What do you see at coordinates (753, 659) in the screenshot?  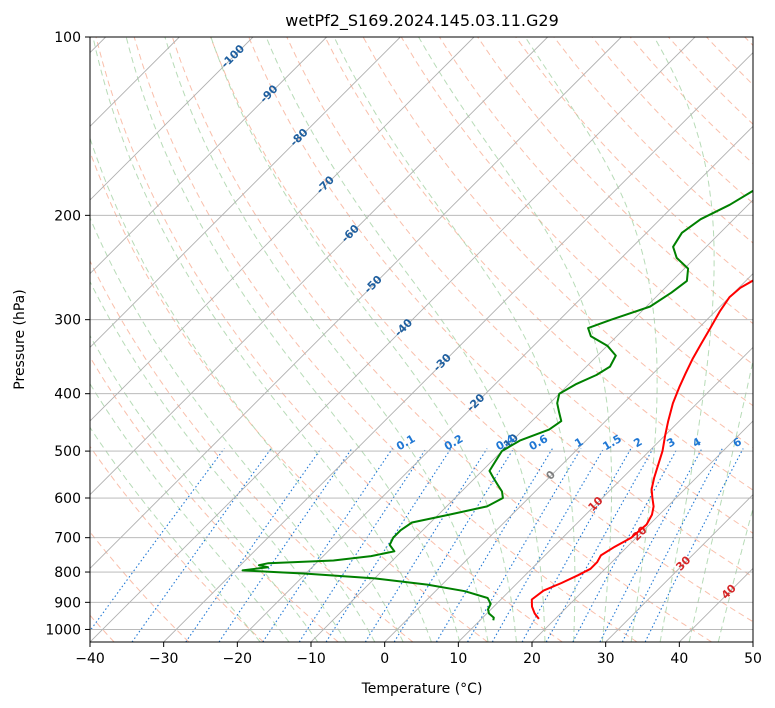 I see `x-tick-label: 50` at bounding box center [753, 659].